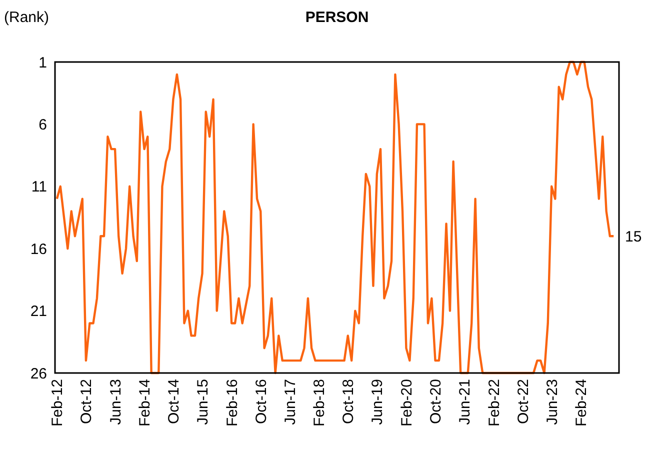 Image resolution: width=650 pixels, height=456 pixels. I want to click on x-tick-label: Jun-15, so click(203, 402).